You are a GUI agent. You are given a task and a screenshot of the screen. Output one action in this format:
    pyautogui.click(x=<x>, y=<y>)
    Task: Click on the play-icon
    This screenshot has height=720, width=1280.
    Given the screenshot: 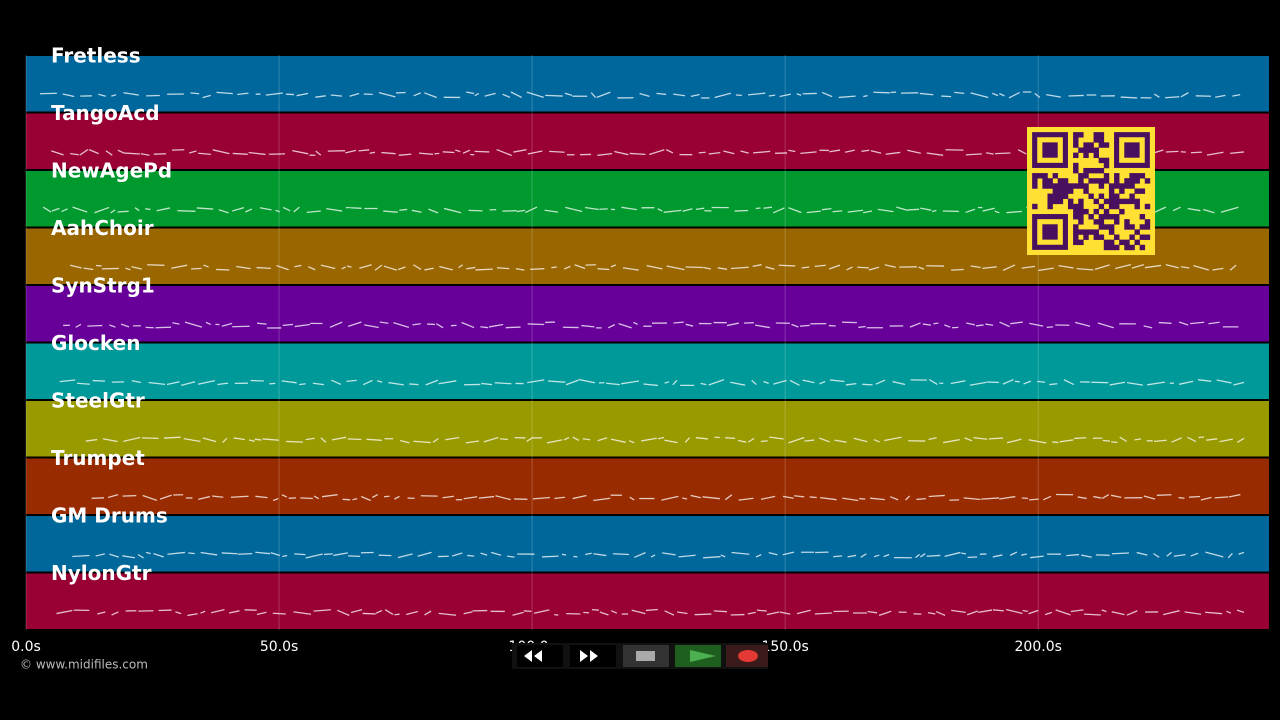 What is the action you would take?
    pyautogui.click(x=703, y=656)
    